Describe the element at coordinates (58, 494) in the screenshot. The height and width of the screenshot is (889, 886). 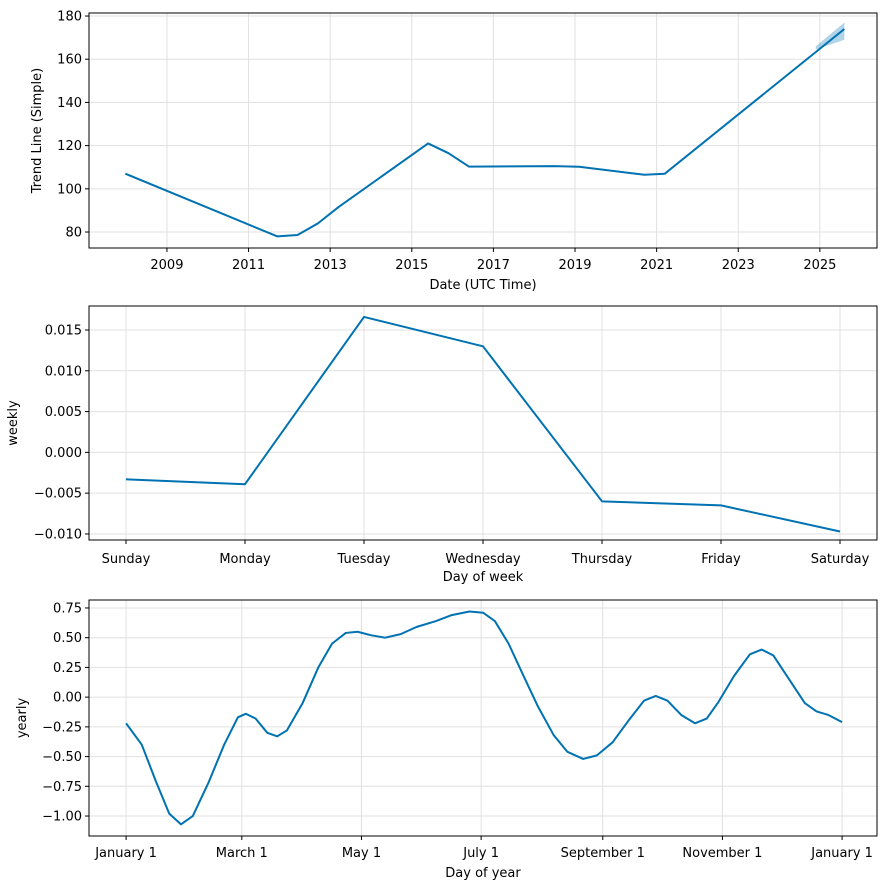
I see `y-tick-label: −0.005` at that location.